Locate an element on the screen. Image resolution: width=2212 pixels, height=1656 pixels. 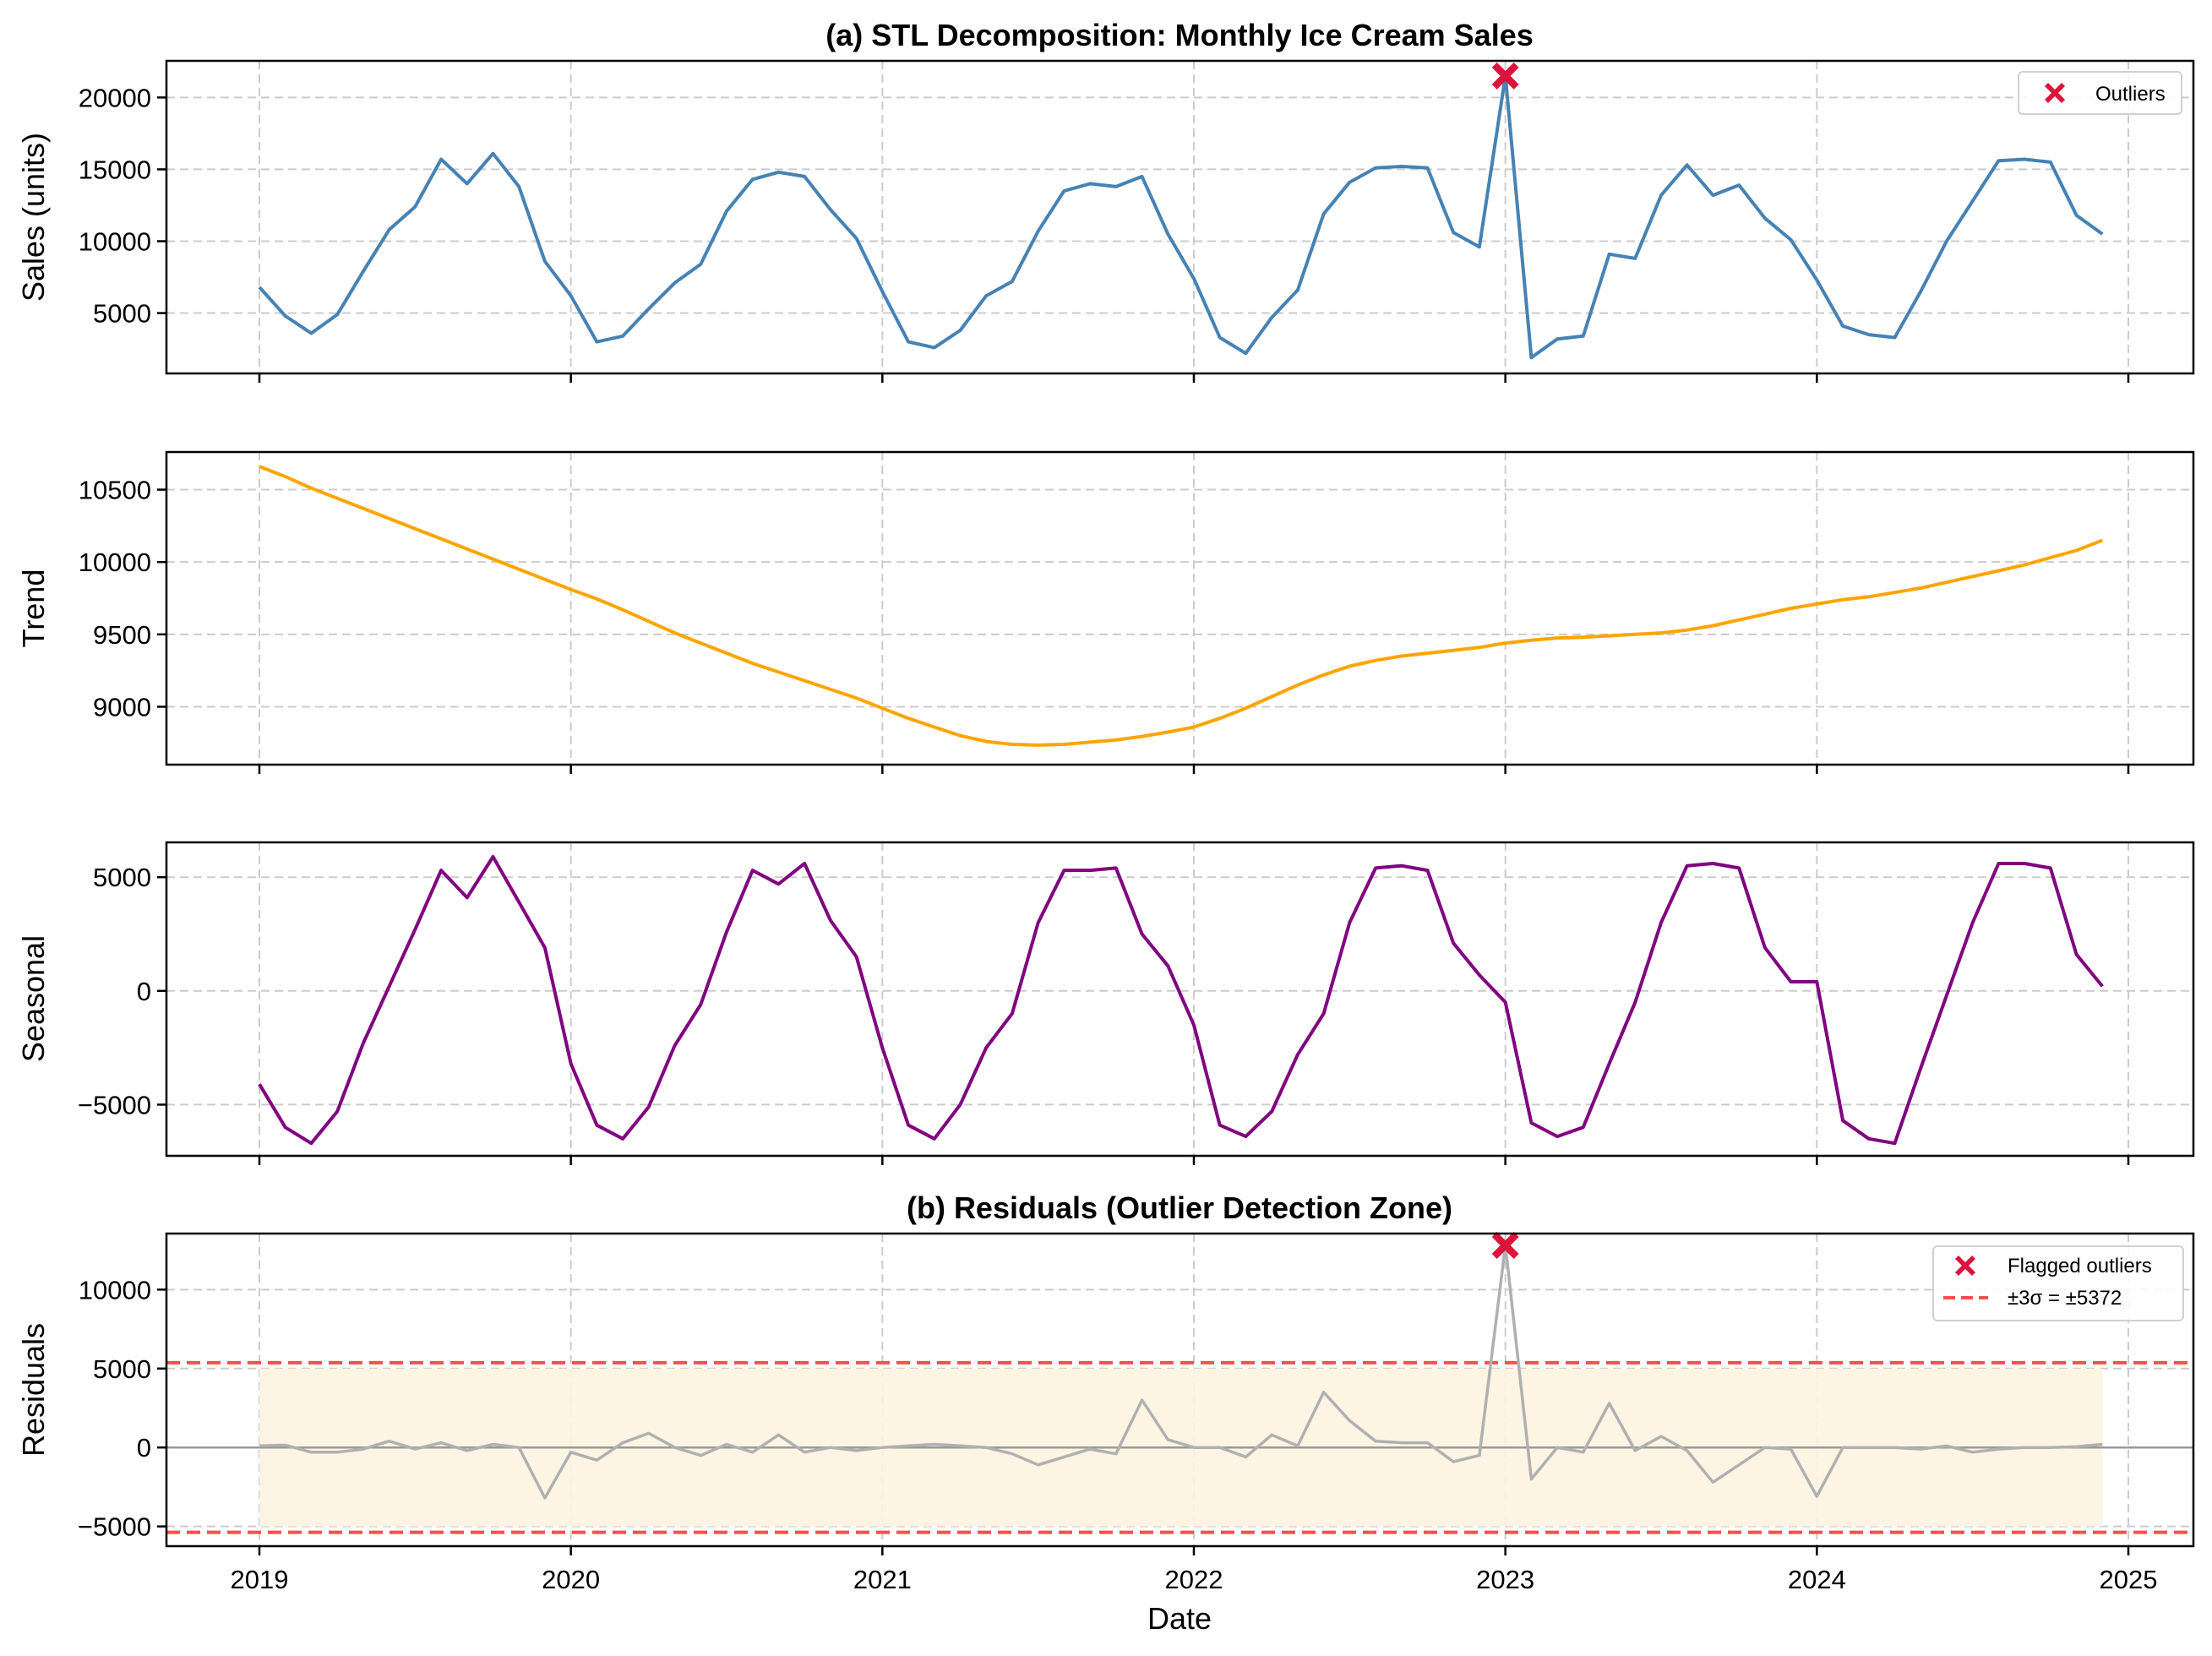
legend-label-threshold: ±3σ = ±5372 is located at coordinates (2065, 1298).